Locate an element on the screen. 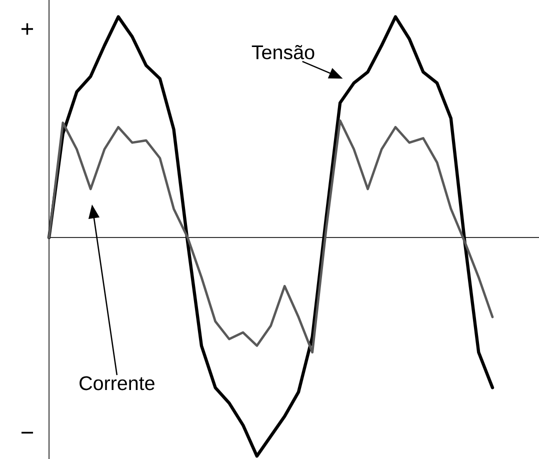 This screenshot has height=459, width=539. text: Corrente is located at coordinates (117, 383).